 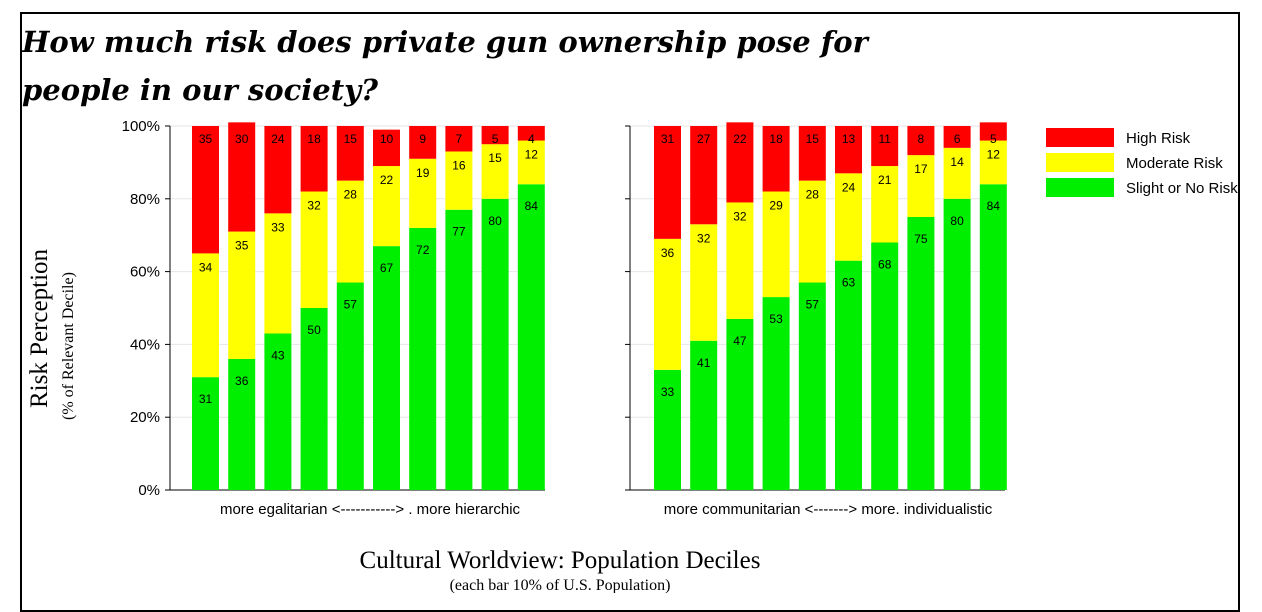 I want to click on data-label: 9, so click(x=422, y=139).